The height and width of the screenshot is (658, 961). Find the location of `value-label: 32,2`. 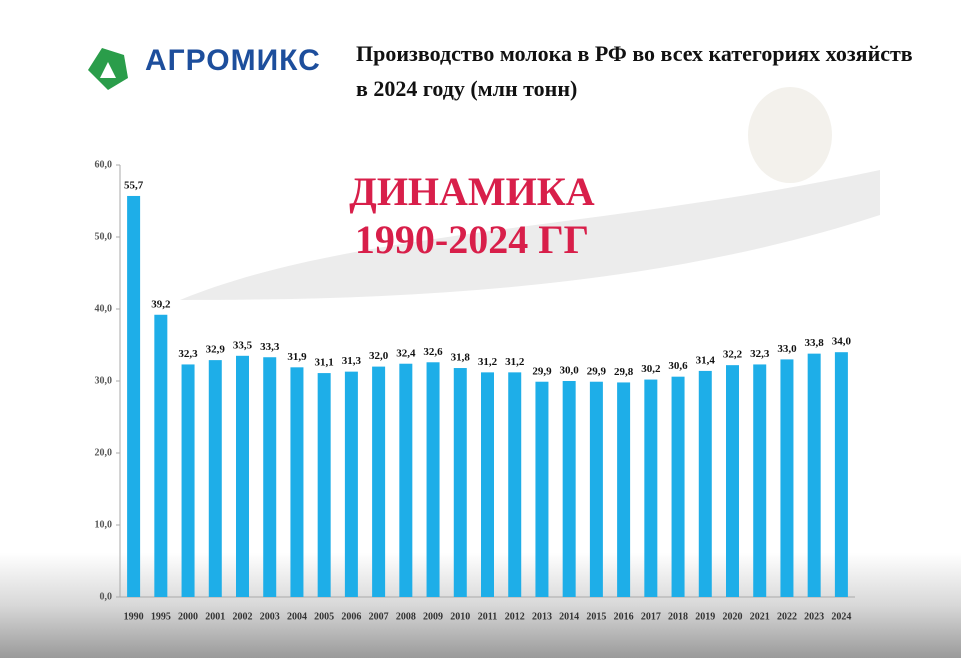

value-label: 32,2 is located at coordinates (733, 355).